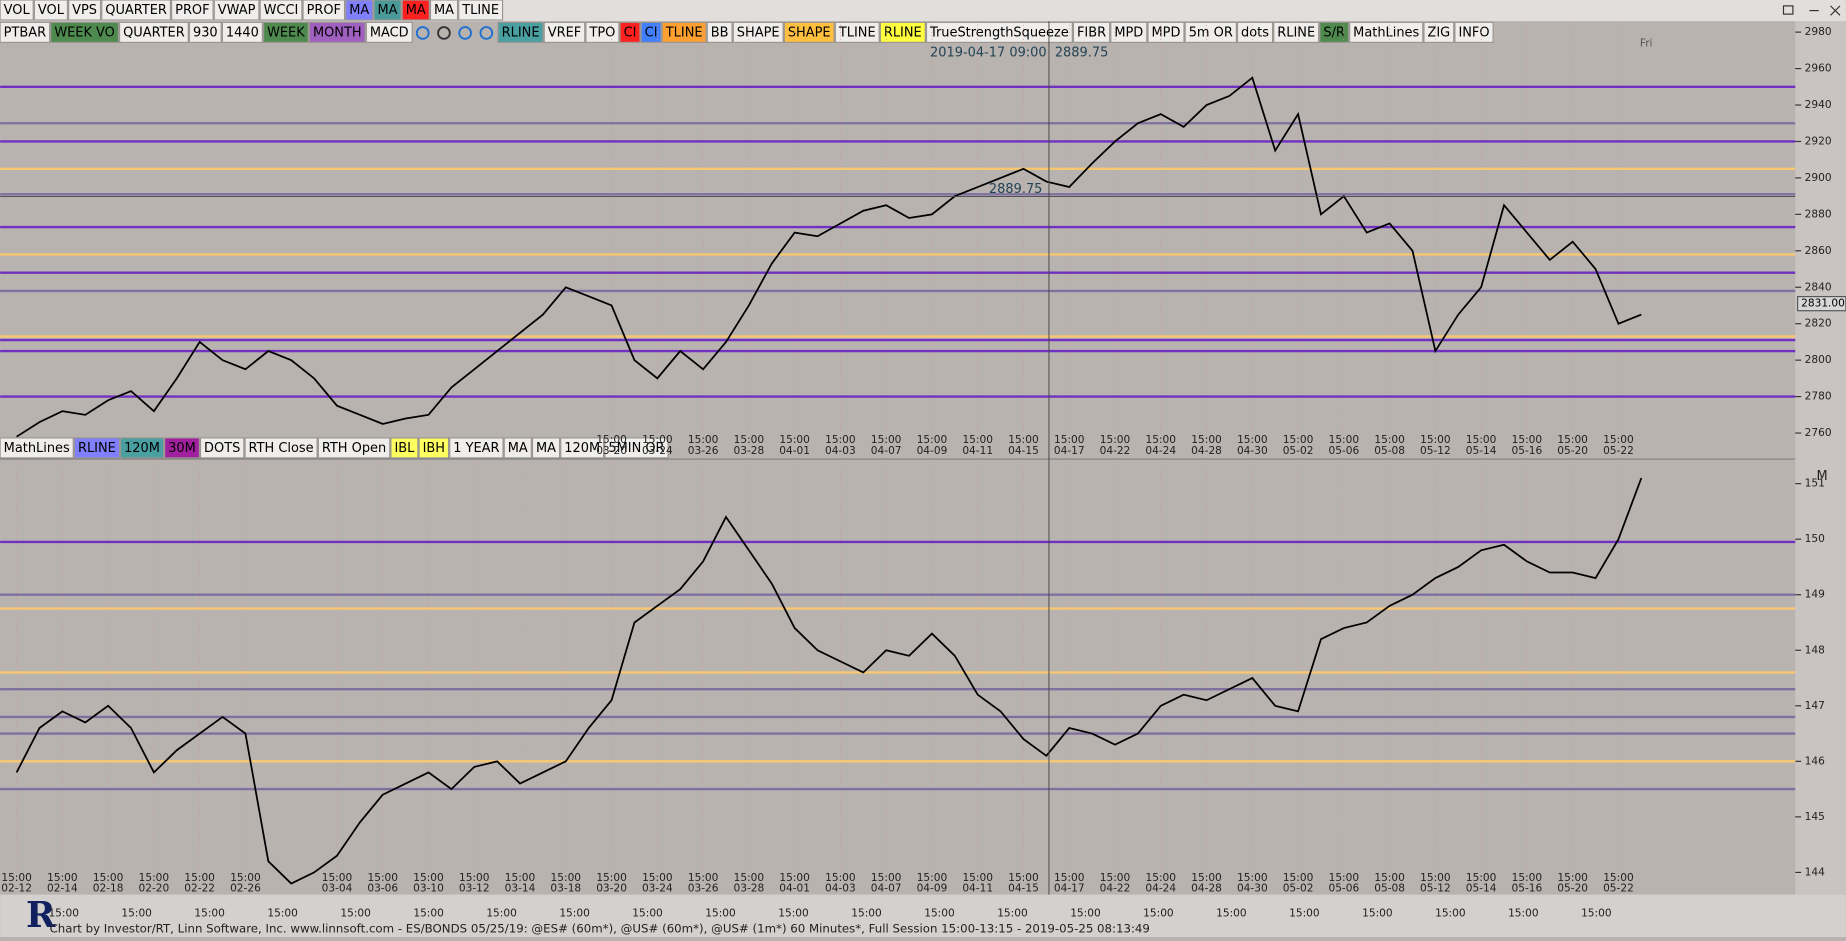 This screenshot has height=941, width=1846. I want to click on toolbar-button: DOTS, so click(222, 448).